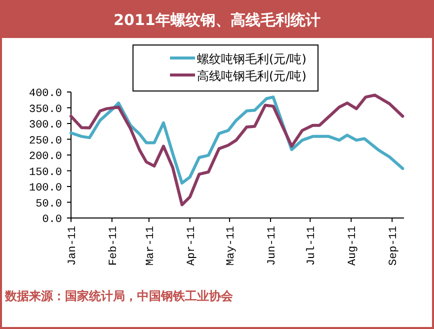 This screenshot has height=329, width=434. Describe the element at coordinates (114, 246) in the screenshot. I see `x-tick-label: Feb-11` at that location.